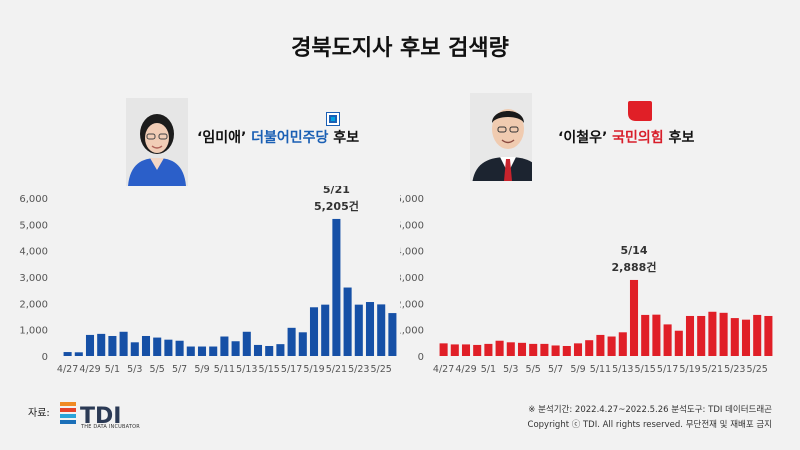 This screenshot has height=450, width=800. Describe the element at coordinates (344, 138) in the screenshot. I see `candidate-suffix-left: 후보` at that location.